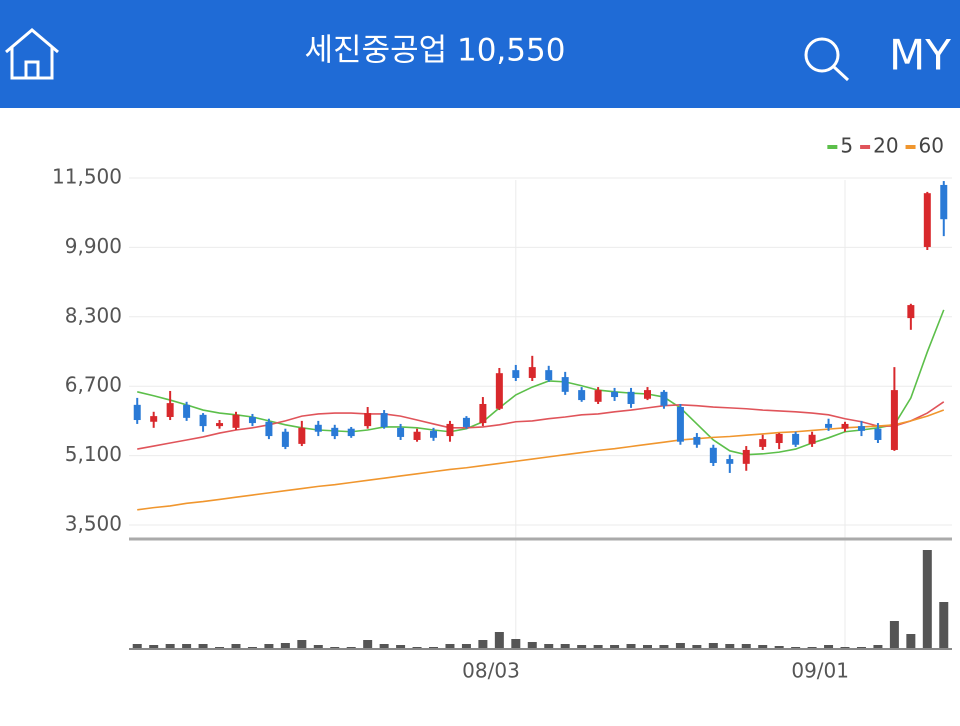  What do you see at coordinates (491, 671) in the screenshot?
I see `x-tick-label: 08/03` at bounding box center [491, 671].